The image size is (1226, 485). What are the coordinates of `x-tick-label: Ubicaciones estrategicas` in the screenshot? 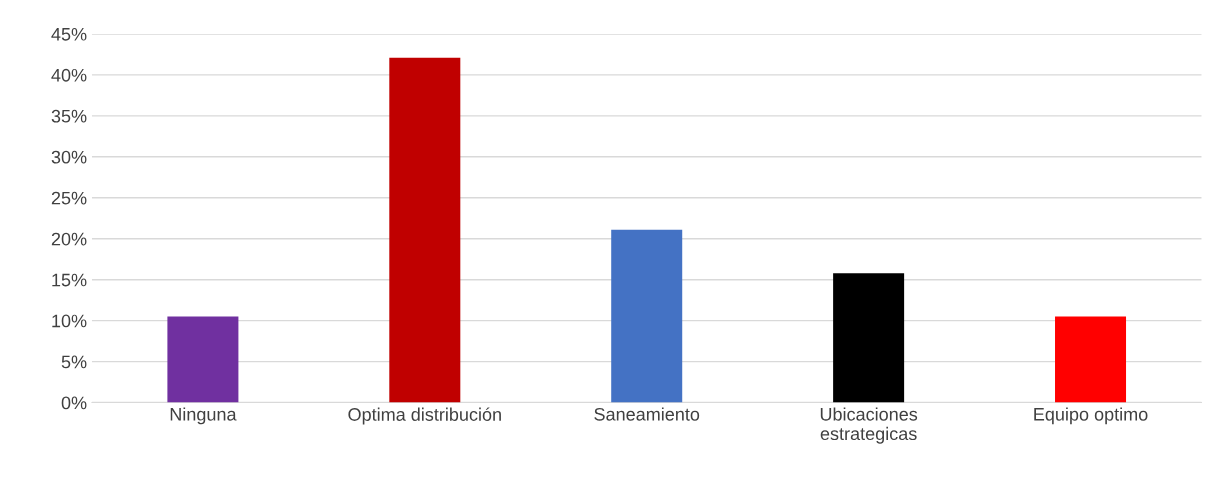 It's located at (869, 425).